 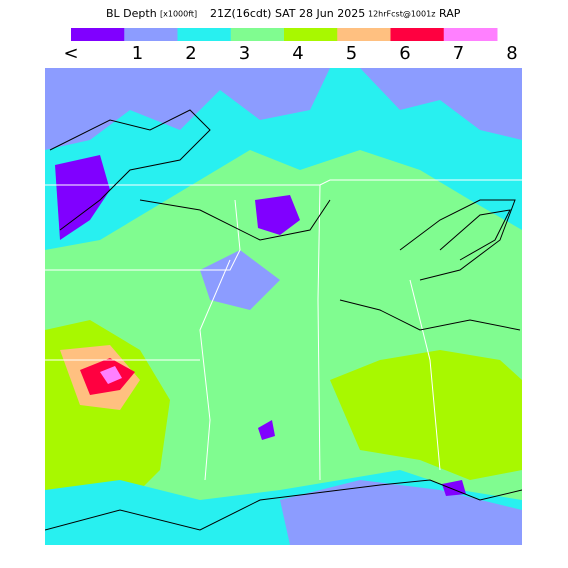 I want to click on legend-label: 5, so click(x=351, y=53).